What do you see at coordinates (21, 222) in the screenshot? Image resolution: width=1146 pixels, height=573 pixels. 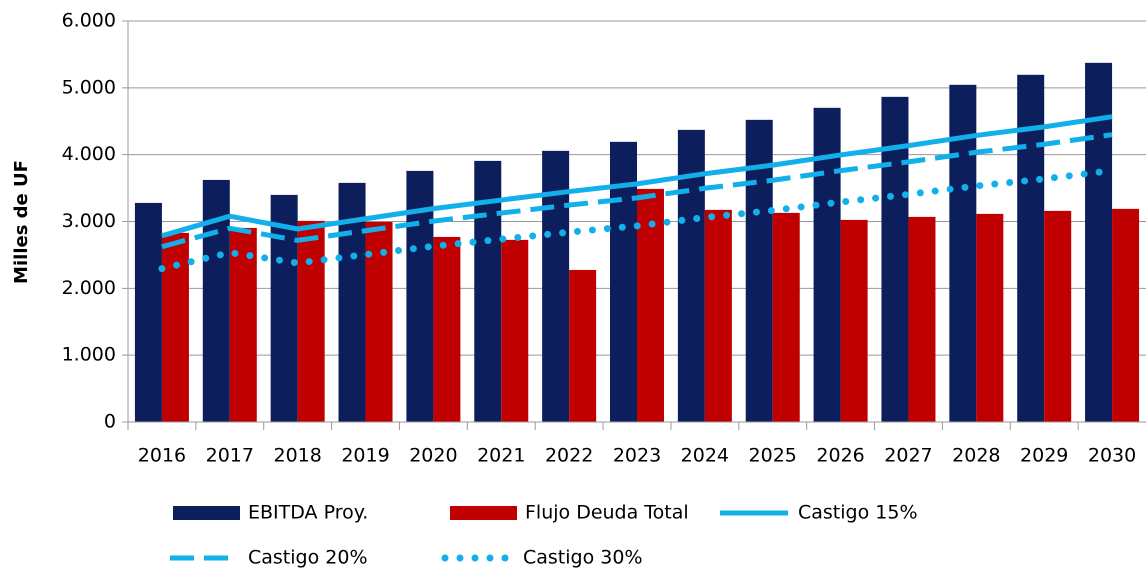 I see `y-axis-label: Milles de UF` at bounding box center [21, 222].